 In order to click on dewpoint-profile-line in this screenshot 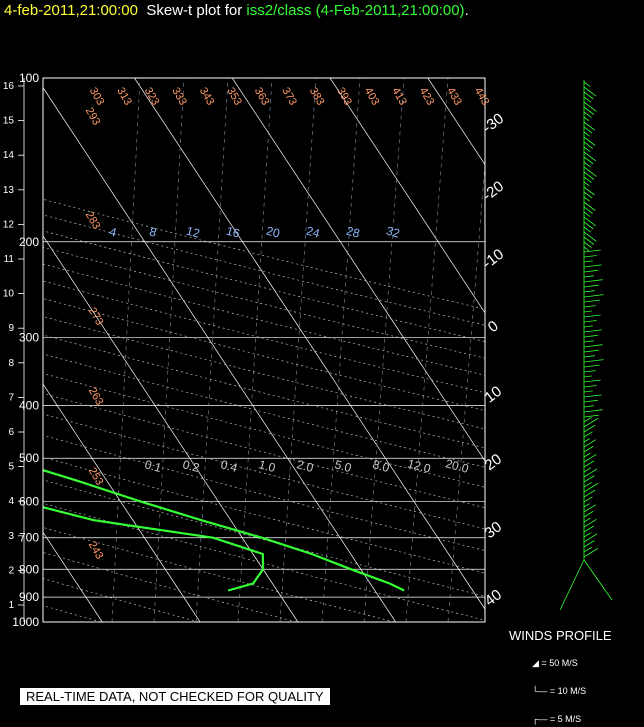, I will do `click(154, 549)`.